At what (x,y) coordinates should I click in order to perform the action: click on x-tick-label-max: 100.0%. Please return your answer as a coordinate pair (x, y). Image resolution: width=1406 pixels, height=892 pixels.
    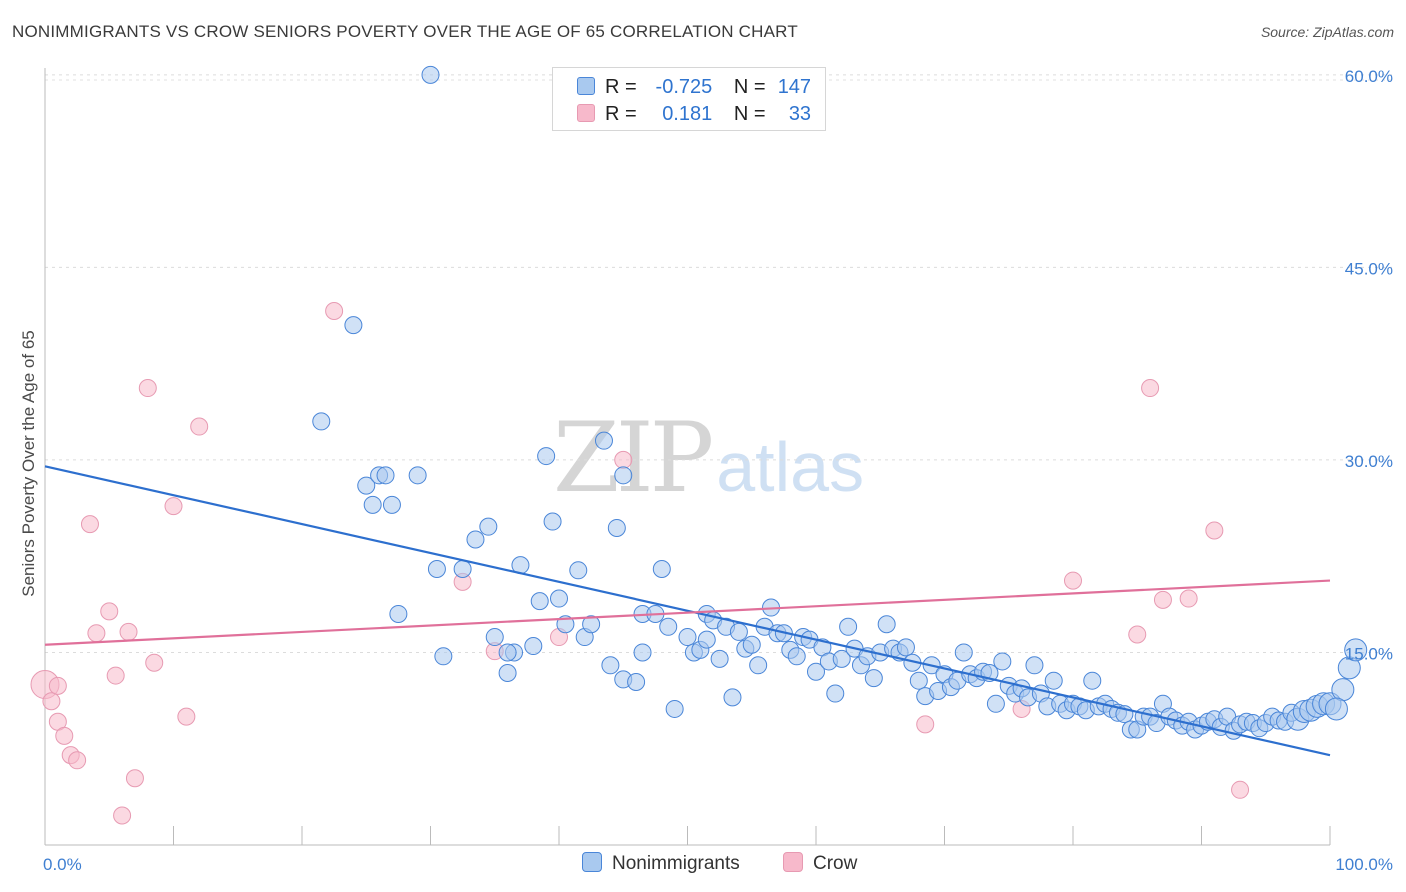
    Looking at the image, I should click on (1364, 864).